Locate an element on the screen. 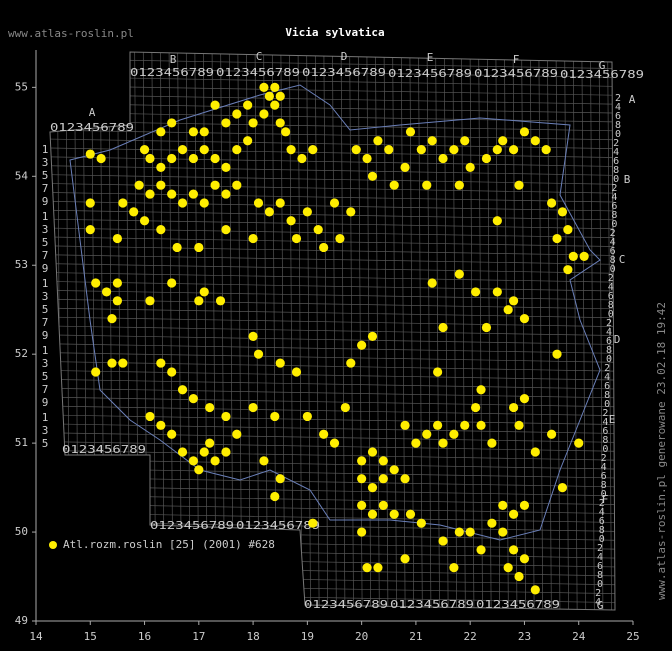  y-tick-label: 53 is located at coordinates (21, 264).